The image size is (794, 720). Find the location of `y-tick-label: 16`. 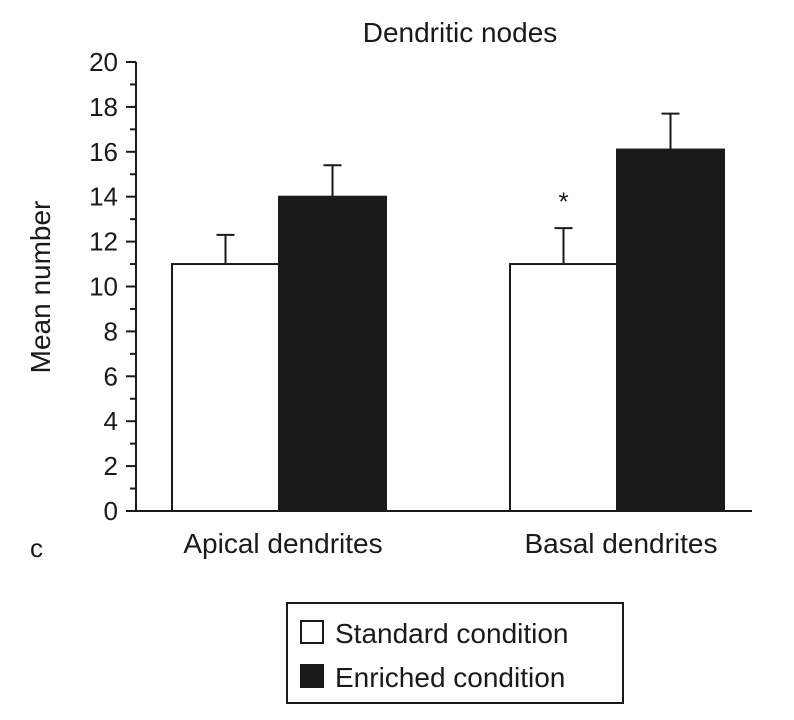

y-tick-label: 16 is located at coordinates (103, 152).